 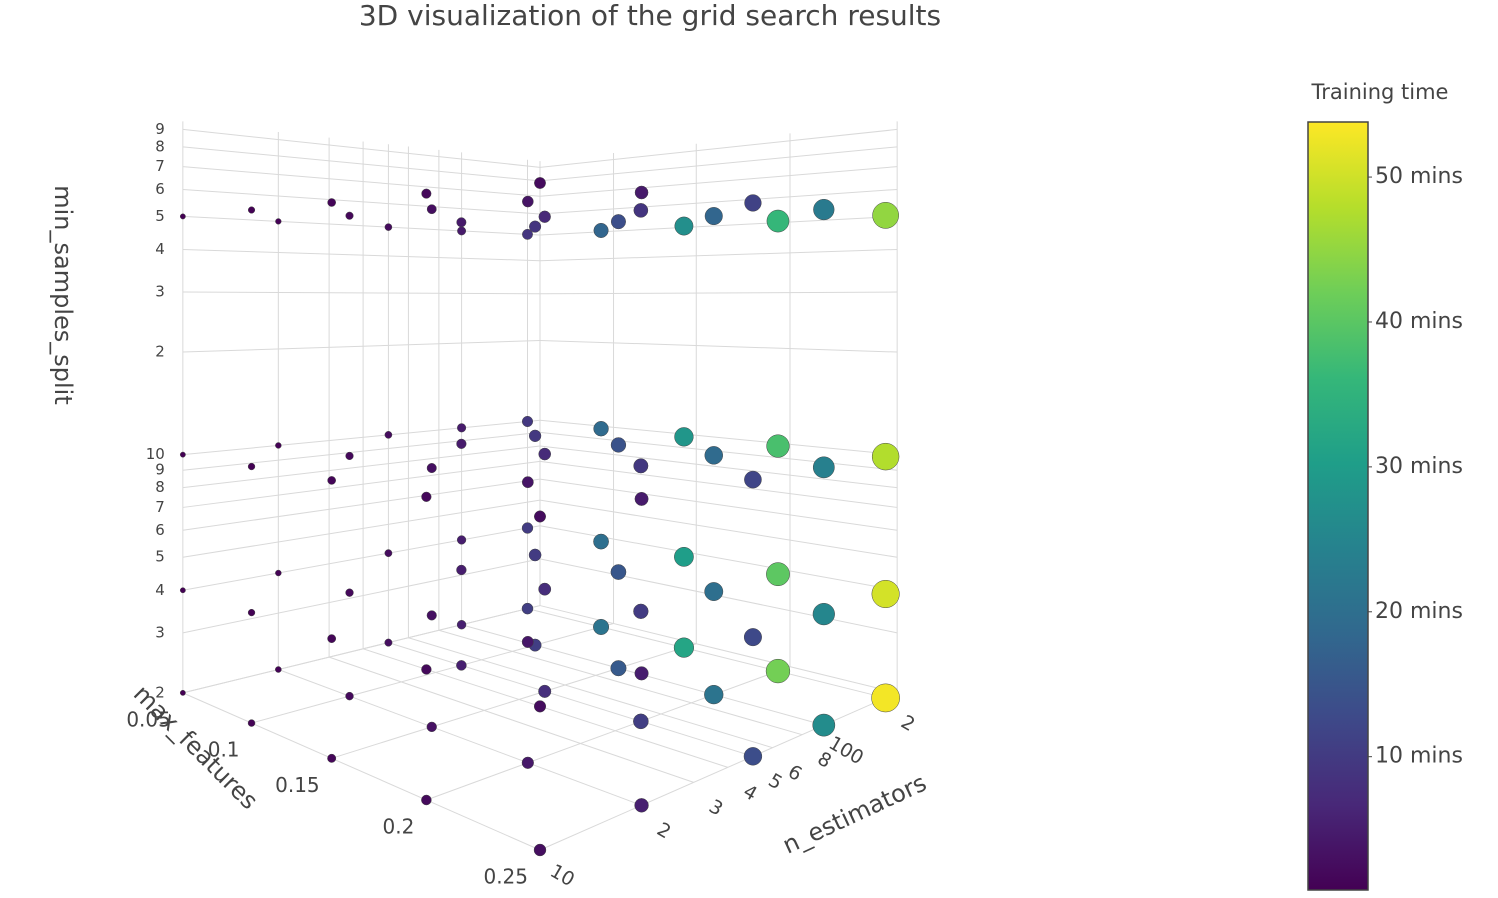 I want to click on colorbar-title: Training time, so click(x=1380, y=92).